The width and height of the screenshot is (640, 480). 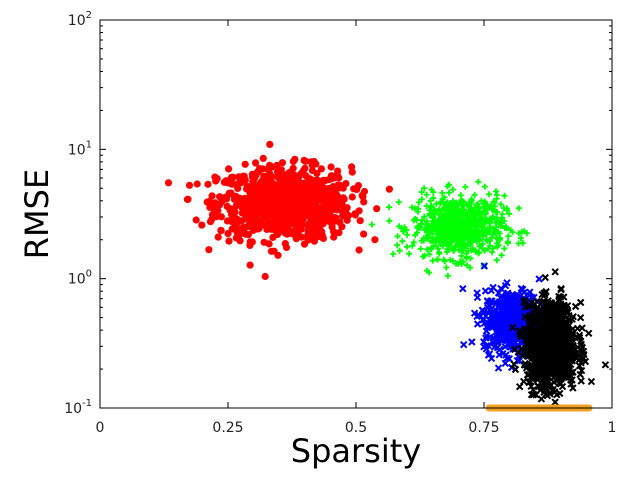 What do you see at coordinates (612, 428) in the screenshot?
I see `x-tick-label: 1` at bounding box center [612, 428].